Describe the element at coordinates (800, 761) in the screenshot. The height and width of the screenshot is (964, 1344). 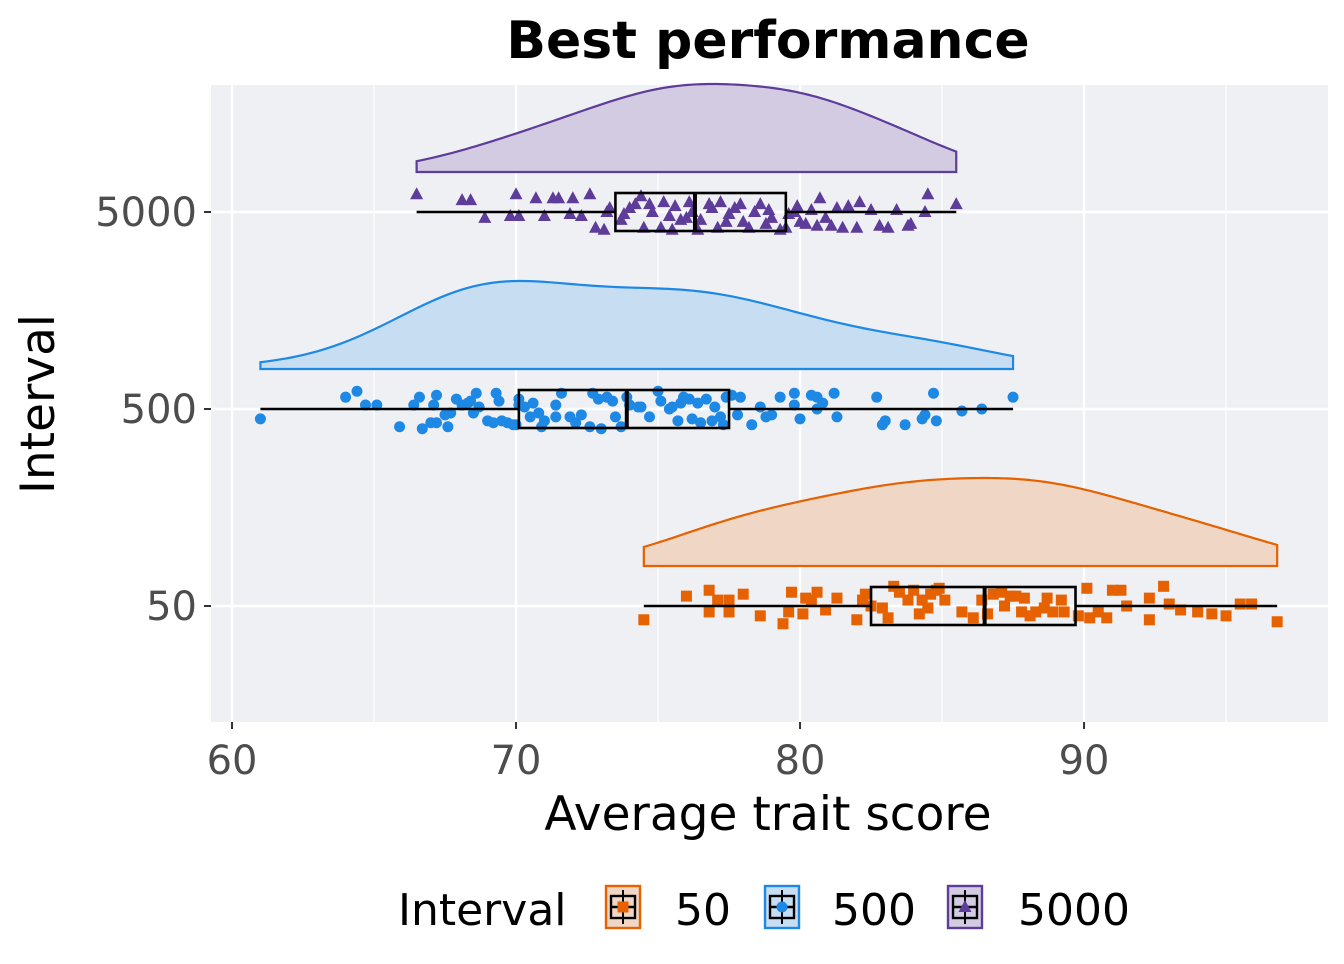
I see `x-tick-label: 80` at that location.